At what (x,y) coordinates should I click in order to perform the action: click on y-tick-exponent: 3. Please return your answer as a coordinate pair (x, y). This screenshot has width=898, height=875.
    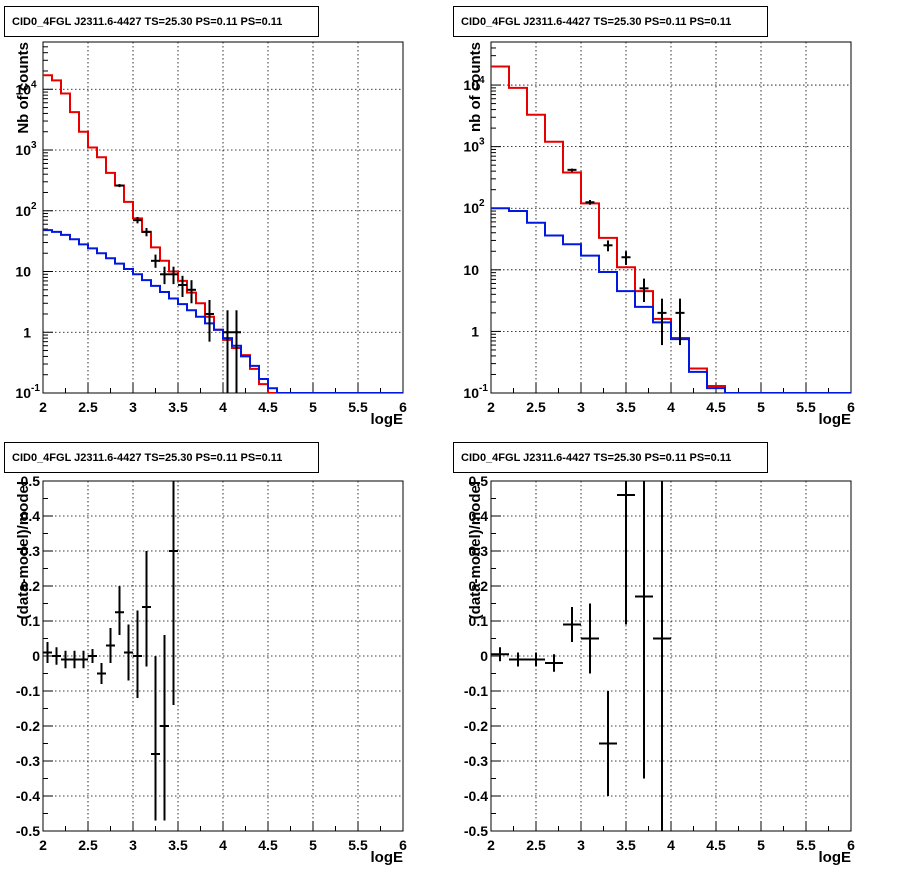
    Looking at the image, I should click on (34, 145).